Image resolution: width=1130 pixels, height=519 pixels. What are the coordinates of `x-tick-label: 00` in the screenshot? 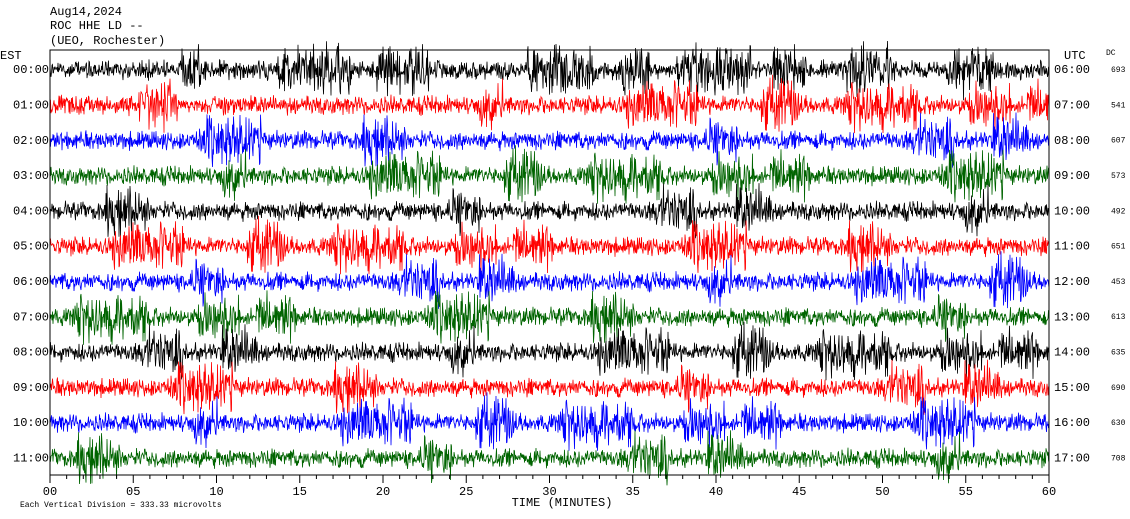 It's located at (50, 492).